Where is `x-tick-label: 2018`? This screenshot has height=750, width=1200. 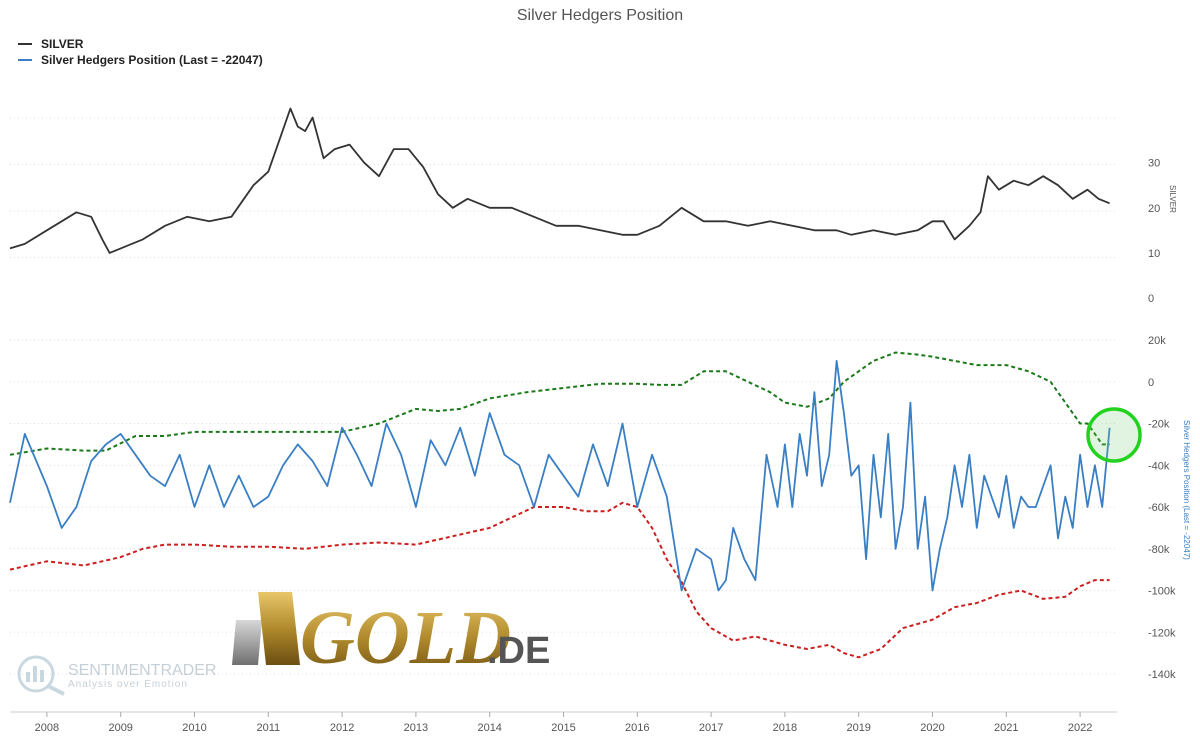 x-tick-label: 2018 is located at coordinates (785, 728).